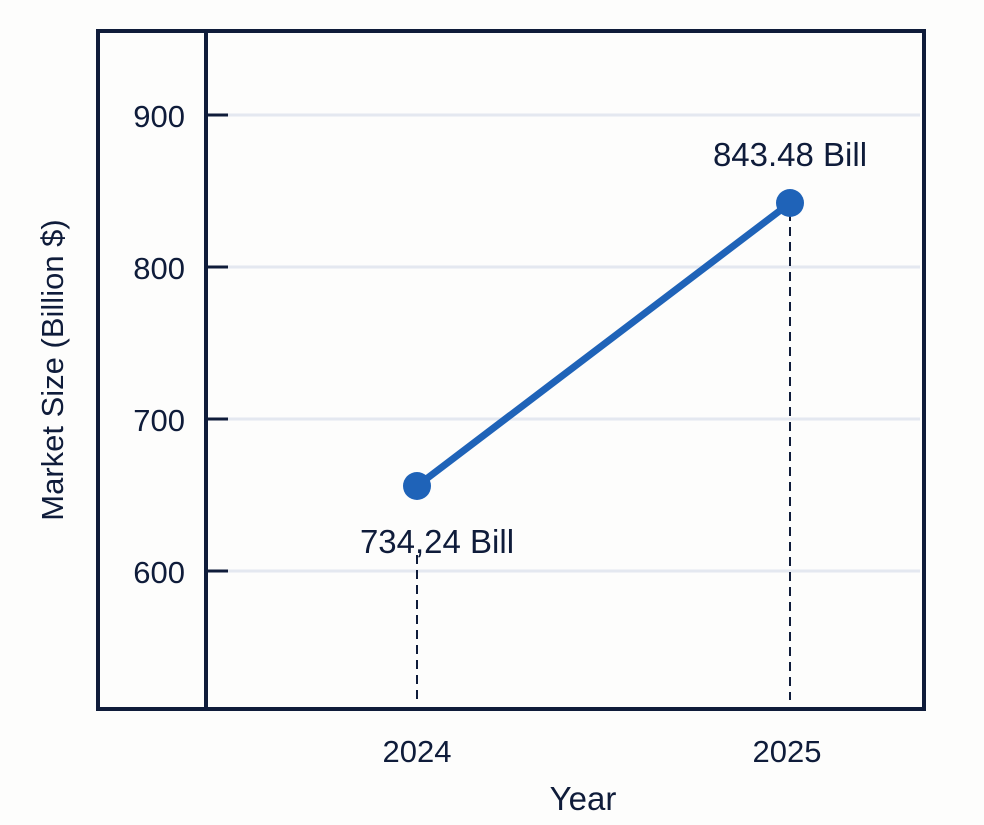  I want to click on point-label-2025: 843.48 Bill, so click(790, 154).